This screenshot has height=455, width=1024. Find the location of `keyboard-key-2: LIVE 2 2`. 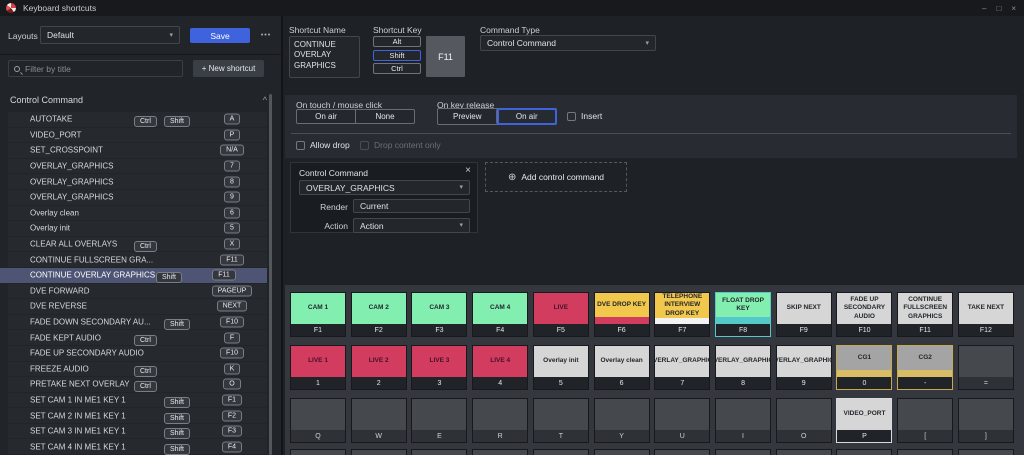

keyboard-key-2: LIVE 2 2 is located at coordinates (378, 367).